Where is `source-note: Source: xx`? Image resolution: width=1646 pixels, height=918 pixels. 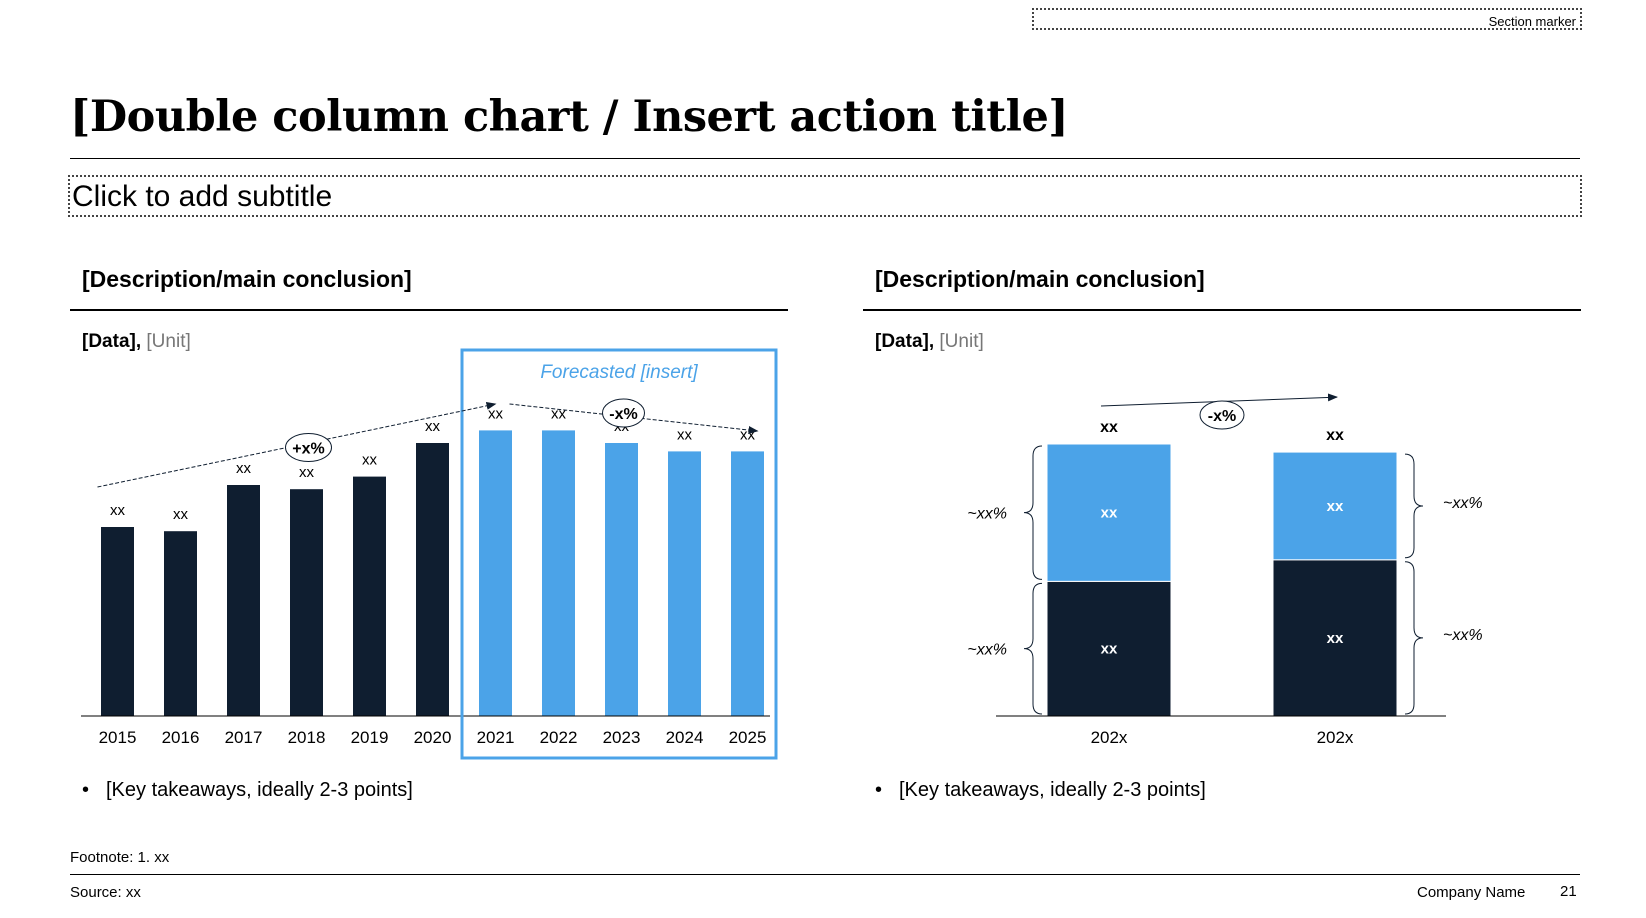
source-note: Source: xx is located at coordinates (105, 892).